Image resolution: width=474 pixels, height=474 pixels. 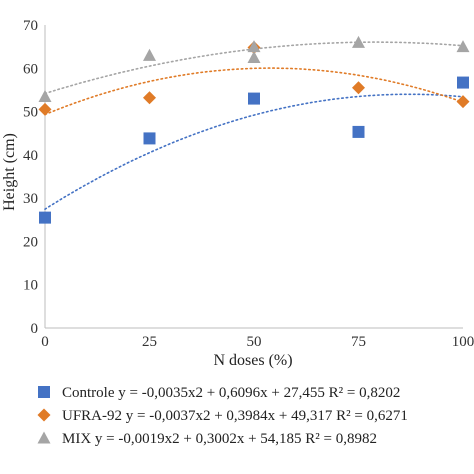 I want to click on x-tick-label: 75, so click(x=358, y=342).